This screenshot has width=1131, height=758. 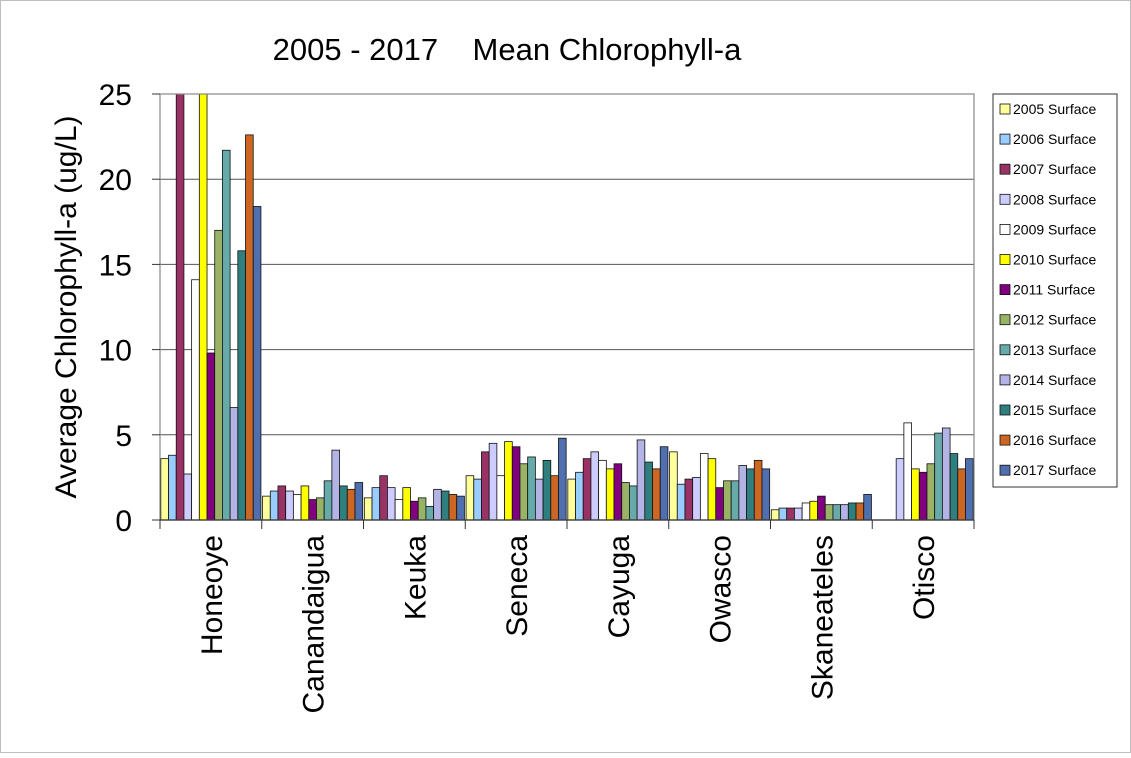 What do you see at coordinates (1054, 260) in the screenshot?
I see `legend-label: 2010 Surface` at bounding box center [1054, 260].